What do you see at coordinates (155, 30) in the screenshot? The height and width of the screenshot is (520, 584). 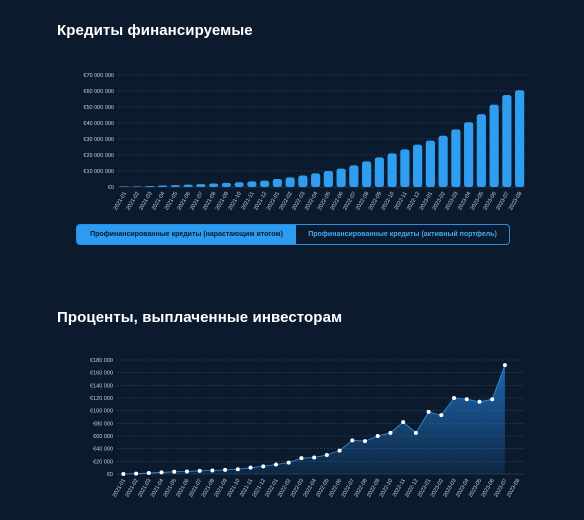 I see `chart-title-loans: Кредиты финансируемые` at bounding box center [155, 30].